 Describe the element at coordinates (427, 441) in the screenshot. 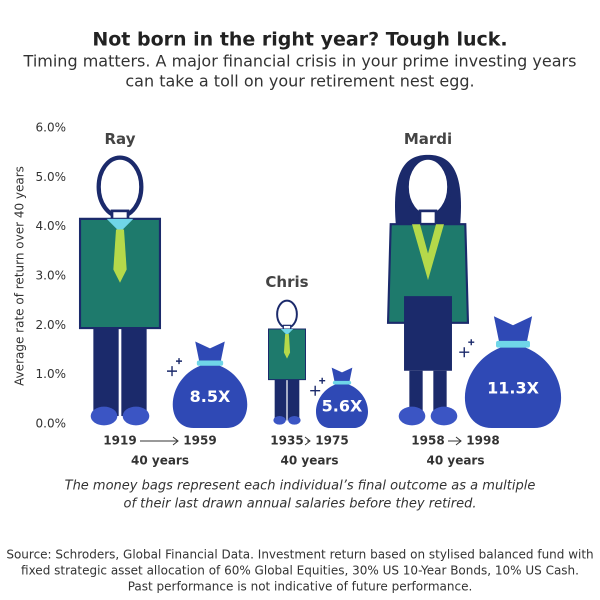

I see `start-year: 1958` at that location.